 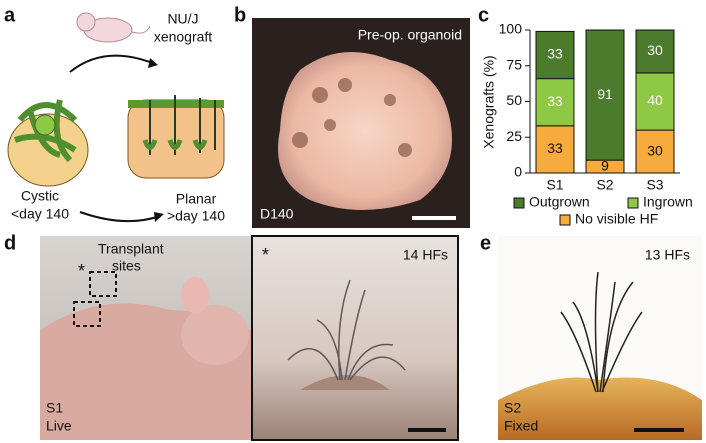 What do you see at coordinates (410, 35) in the screenshot?
I see `caption: Pre-op. organoid` at bounding box center [410, 35].